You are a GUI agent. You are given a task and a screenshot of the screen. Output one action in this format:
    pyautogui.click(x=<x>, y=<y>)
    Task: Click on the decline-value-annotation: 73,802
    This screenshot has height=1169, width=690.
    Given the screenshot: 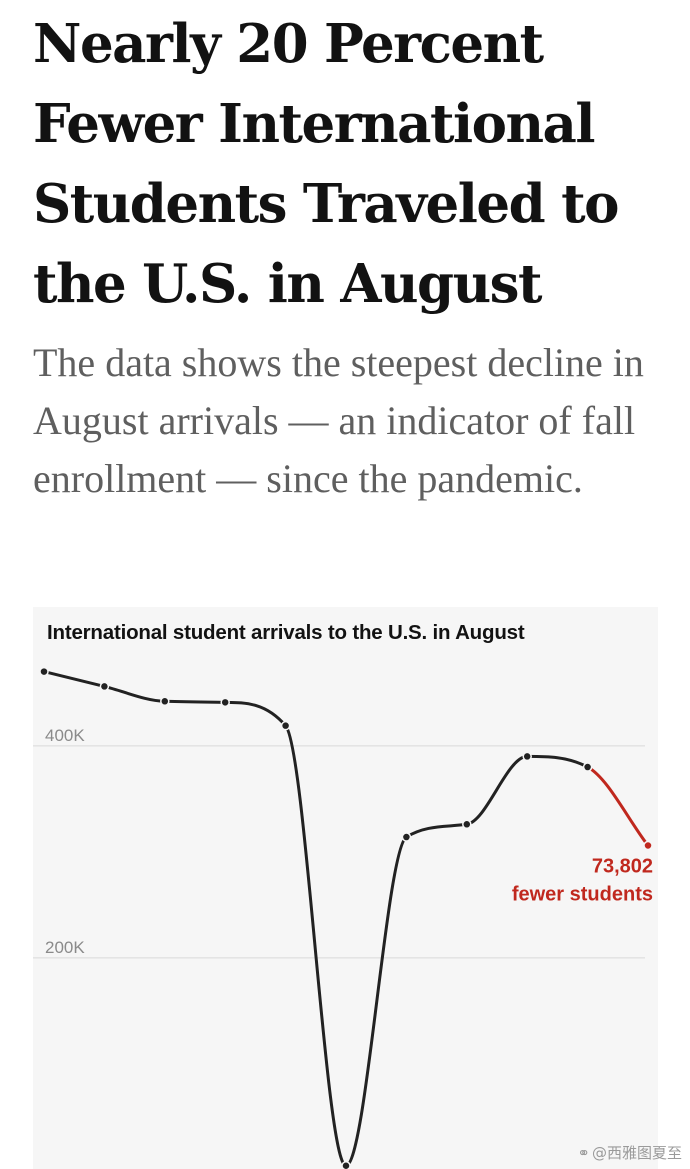 What is the action you would take?
    pyautogui.click(x=622, y=867)
    